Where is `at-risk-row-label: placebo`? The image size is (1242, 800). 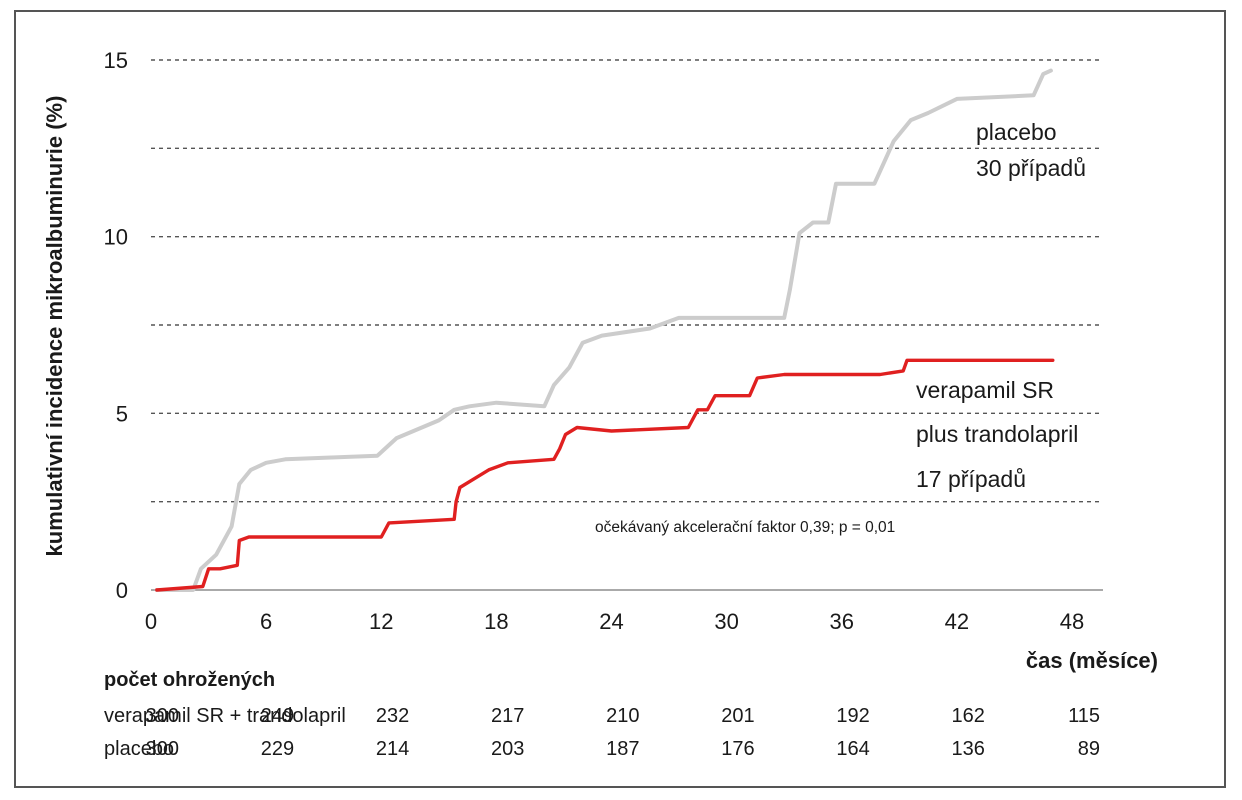
at-risk-row-label: placebo is located at coordinates (139, 749).